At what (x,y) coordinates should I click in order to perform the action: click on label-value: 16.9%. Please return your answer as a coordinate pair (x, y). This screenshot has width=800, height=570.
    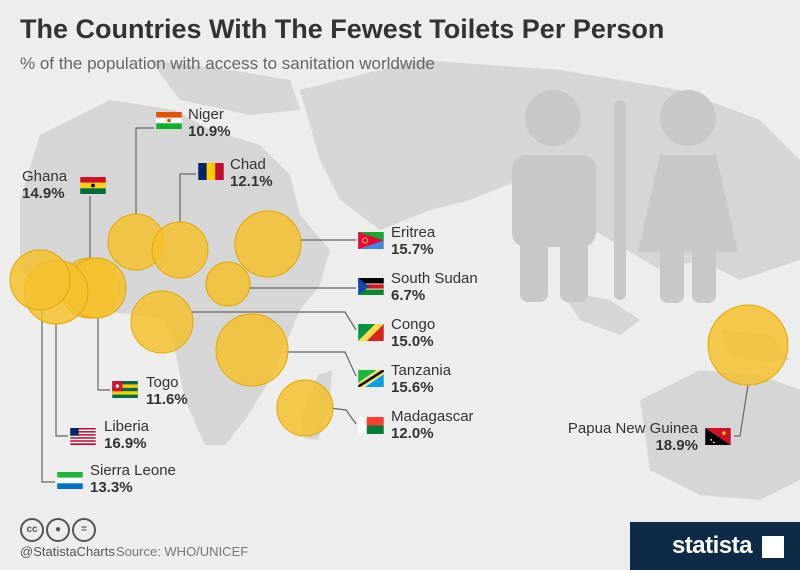
    Looking at the image, I should click on (125, 443).